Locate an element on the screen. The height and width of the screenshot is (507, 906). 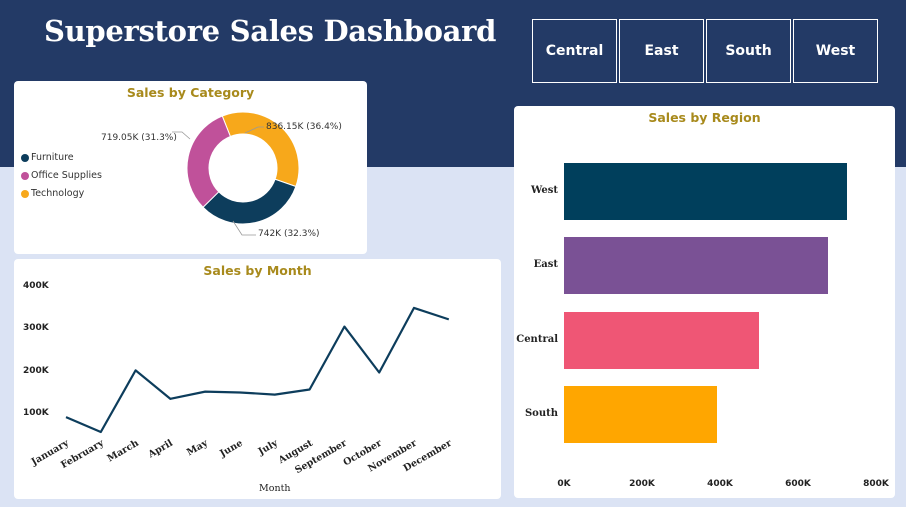
y-tick-west: West is located at coordinates (544, 190).